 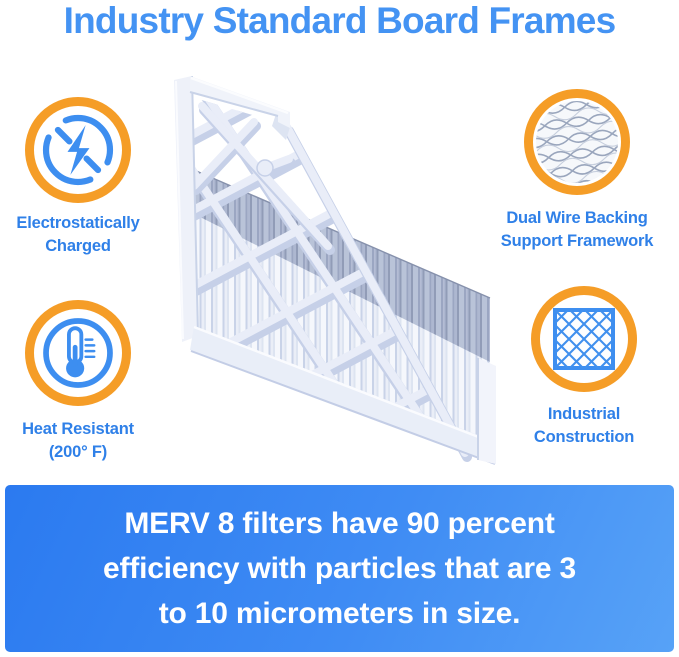 What do you see at coordinates (577, 218) in the screenshot?
I see `feature-label-line: Dual Wire Backing` at bounding box center [577, 218].